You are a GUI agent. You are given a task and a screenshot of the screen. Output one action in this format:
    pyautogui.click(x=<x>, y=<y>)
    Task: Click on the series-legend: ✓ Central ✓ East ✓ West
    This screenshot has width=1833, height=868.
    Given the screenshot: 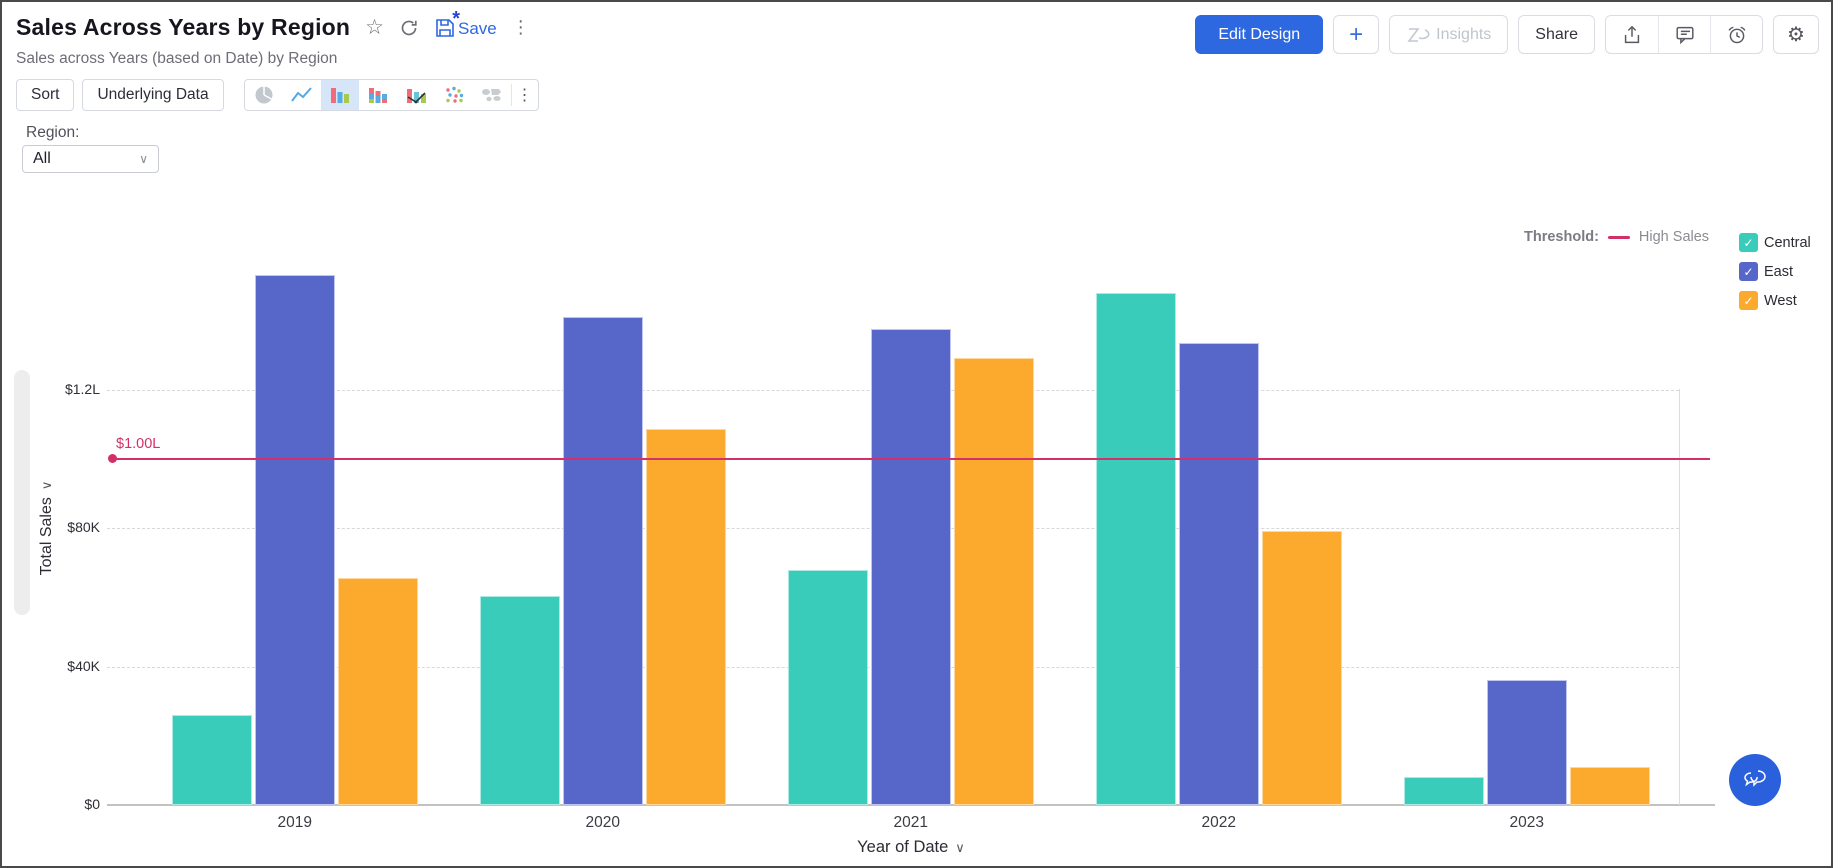 What is the action you would take?
    pyautogui.click(x=1775, y=271)
    